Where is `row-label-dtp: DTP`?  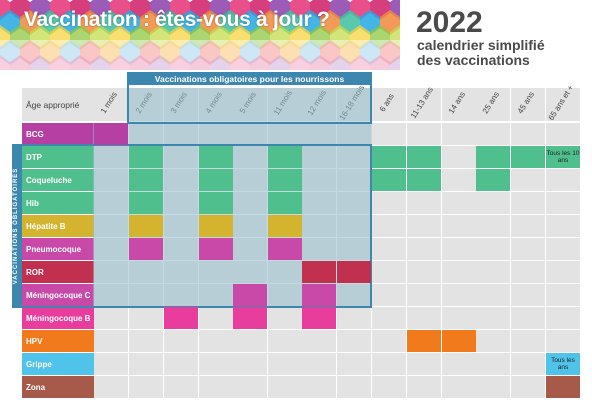
row-label-dtp: DTP is located at coordinates (58, 157).